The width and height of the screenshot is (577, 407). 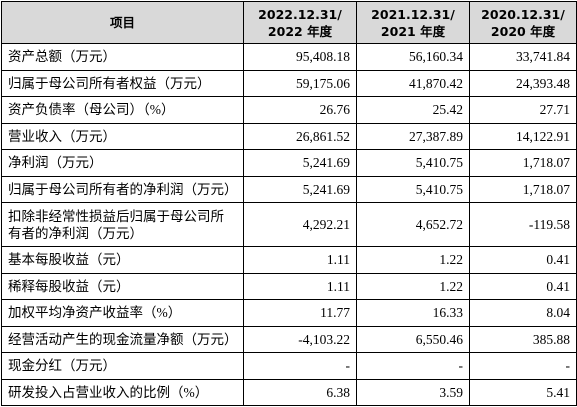 I want to click on cell-value: 8.04, so click(x=523, y=313).